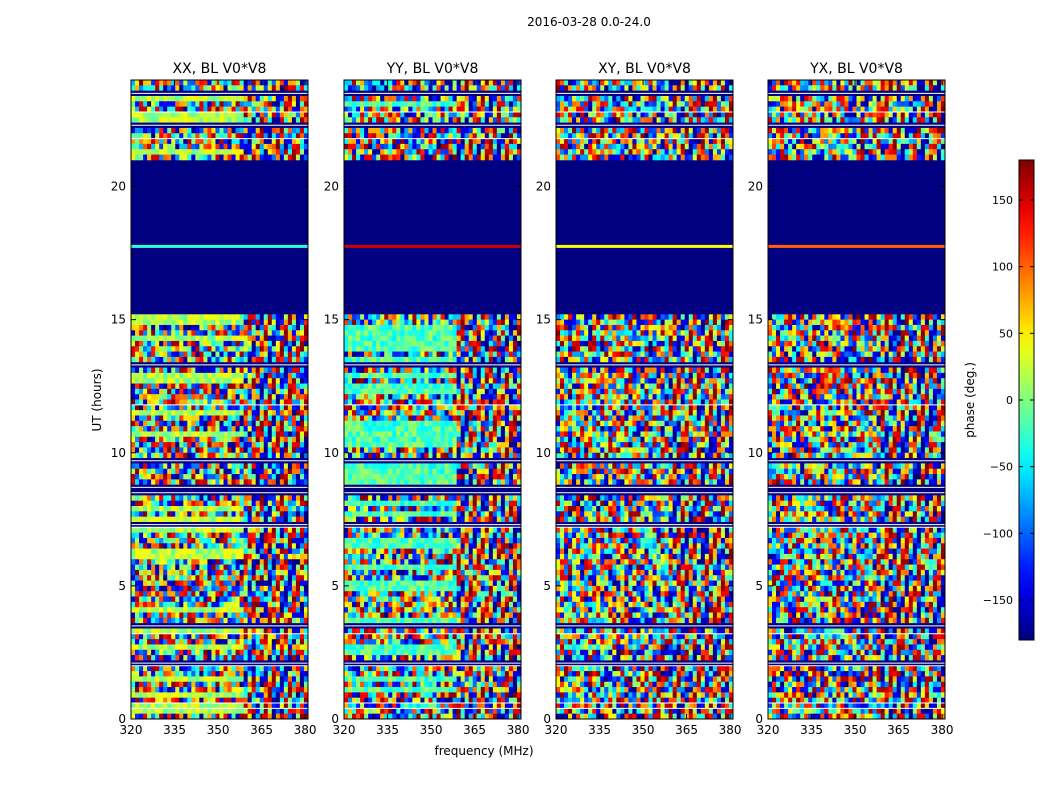 The width and height of the screenshot is (1050, 800). I want to click on flagged-line-yy, so click(432, 246).